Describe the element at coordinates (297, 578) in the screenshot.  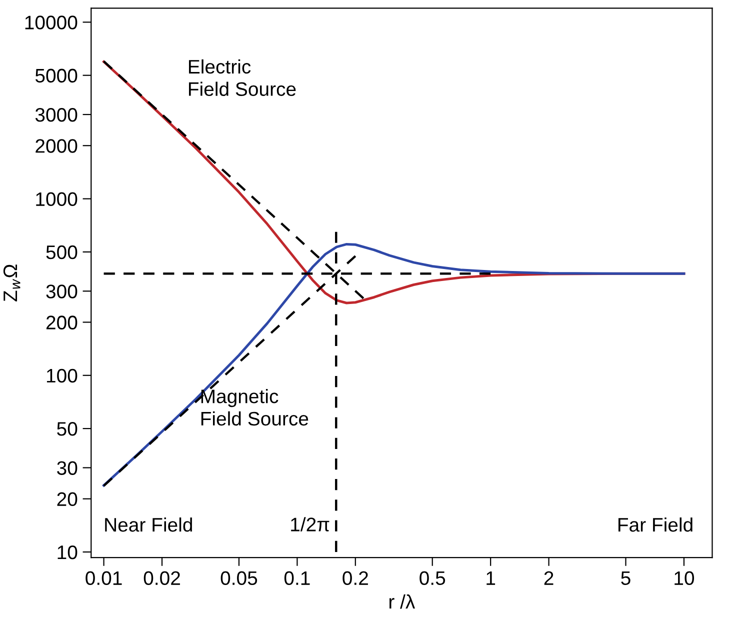
I see `x-tick-label: 0.1` at that location.